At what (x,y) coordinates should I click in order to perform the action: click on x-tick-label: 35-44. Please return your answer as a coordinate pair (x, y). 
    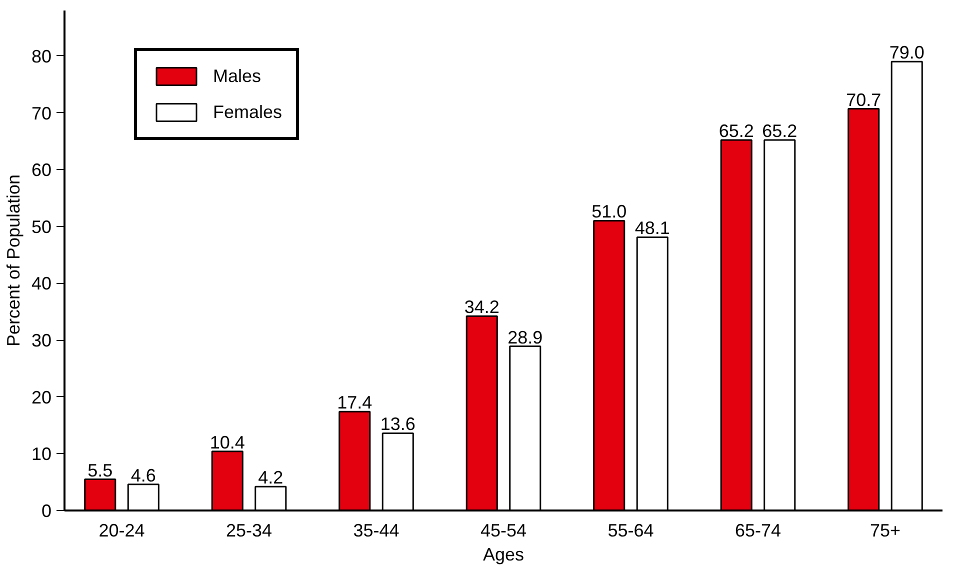
    Looking at the image, I should click on (376, 530).